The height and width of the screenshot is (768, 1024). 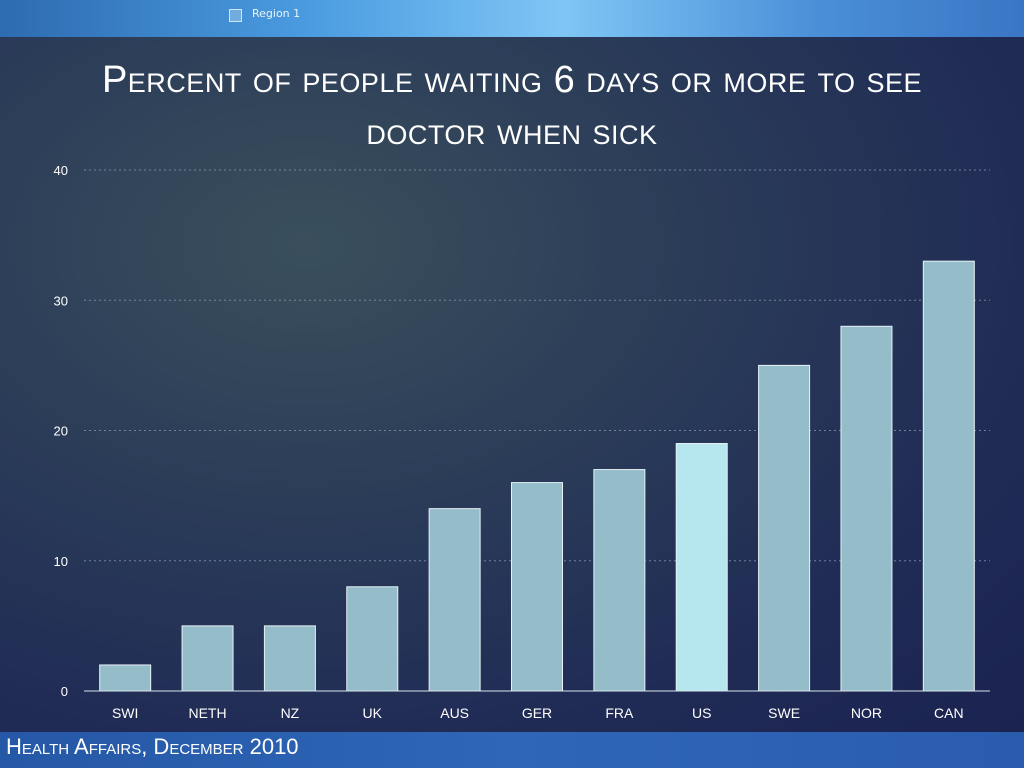 I want to click on bar-uk, so click(x=372, y=639).